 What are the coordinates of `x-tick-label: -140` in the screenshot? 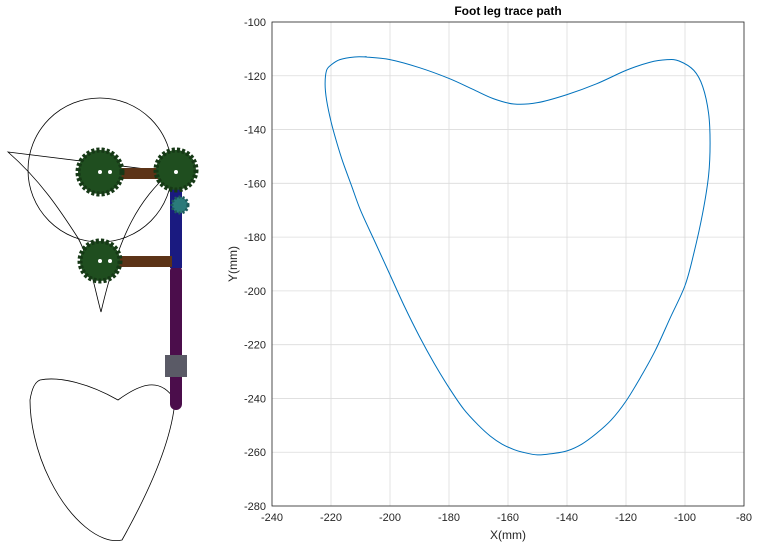 It's located at (567, 518).